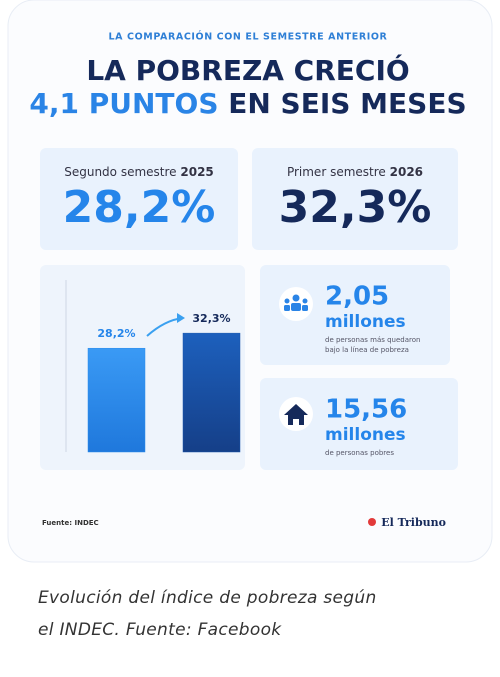  I want to click on brand-logo, so click(372, 522).